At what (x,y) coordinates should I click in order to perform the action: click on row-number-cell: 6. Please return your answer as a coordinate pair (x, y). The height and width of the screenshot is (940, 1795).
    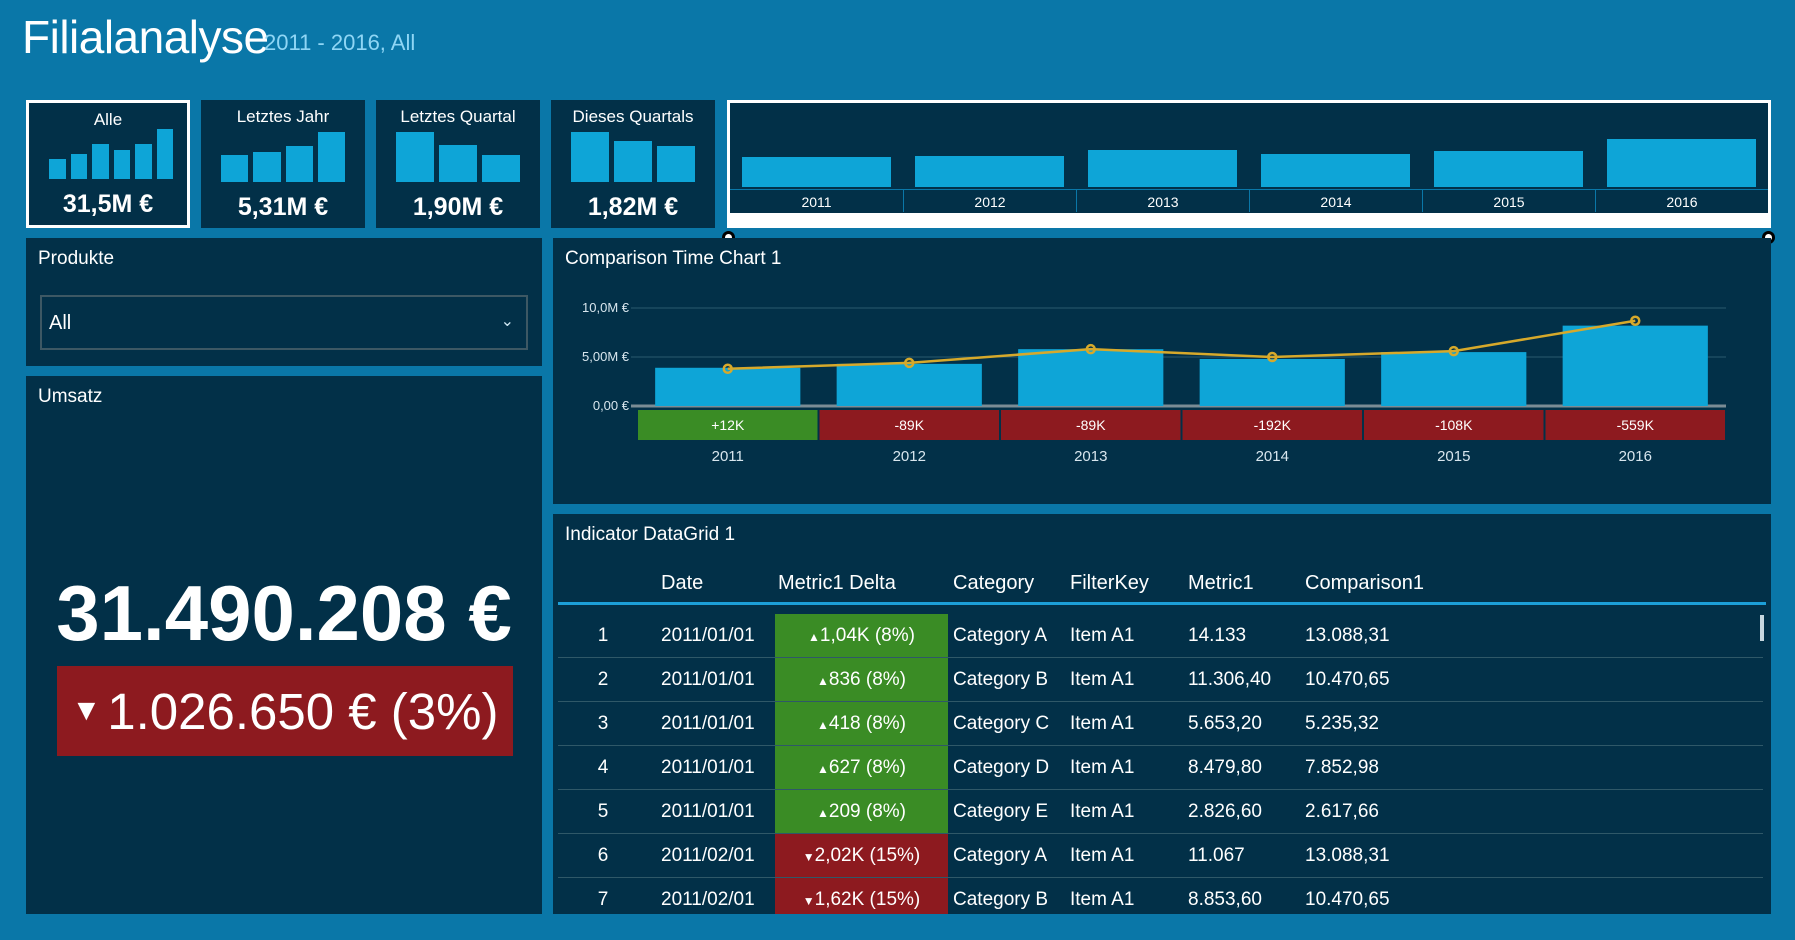
    Looking at the image, I should click on (603, 855).